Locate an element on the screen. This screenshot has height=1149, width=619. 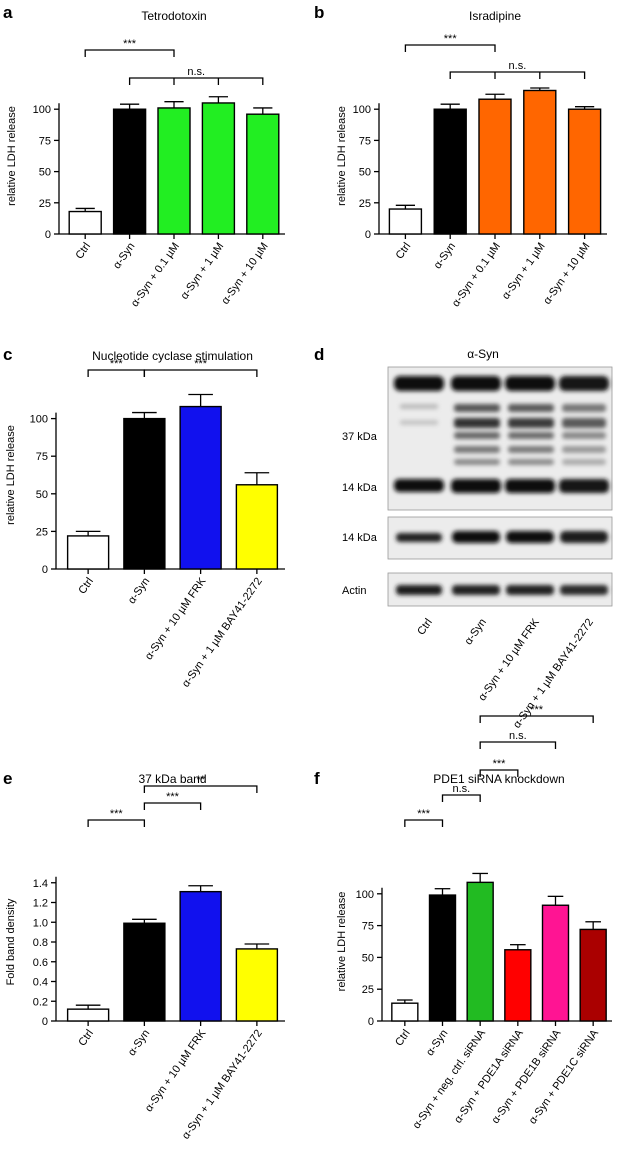
panel-letter-e: e is located at coordinates (7, 778).